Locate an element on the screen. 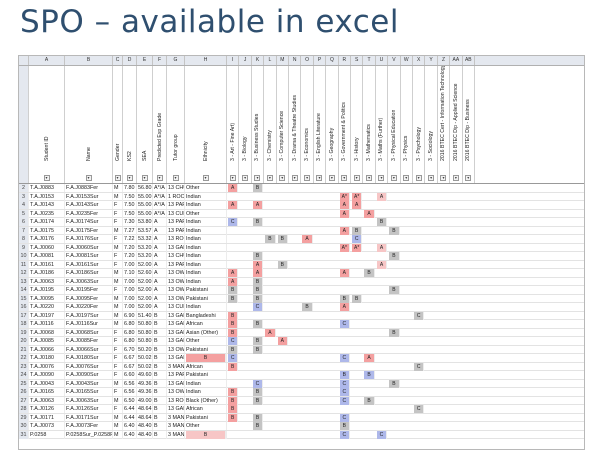 Image resolution: width=600 pixels, height=450 pixels. cell-name: F.A.J0073Fer is located at coordinates (89, 426).